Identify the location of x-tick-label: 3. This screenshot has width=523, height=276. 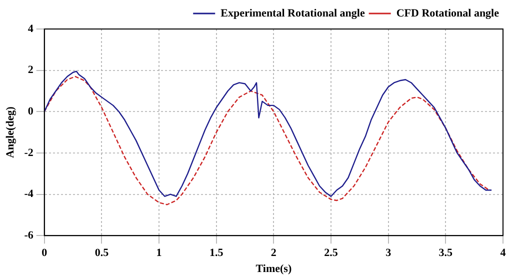
(389, 253).